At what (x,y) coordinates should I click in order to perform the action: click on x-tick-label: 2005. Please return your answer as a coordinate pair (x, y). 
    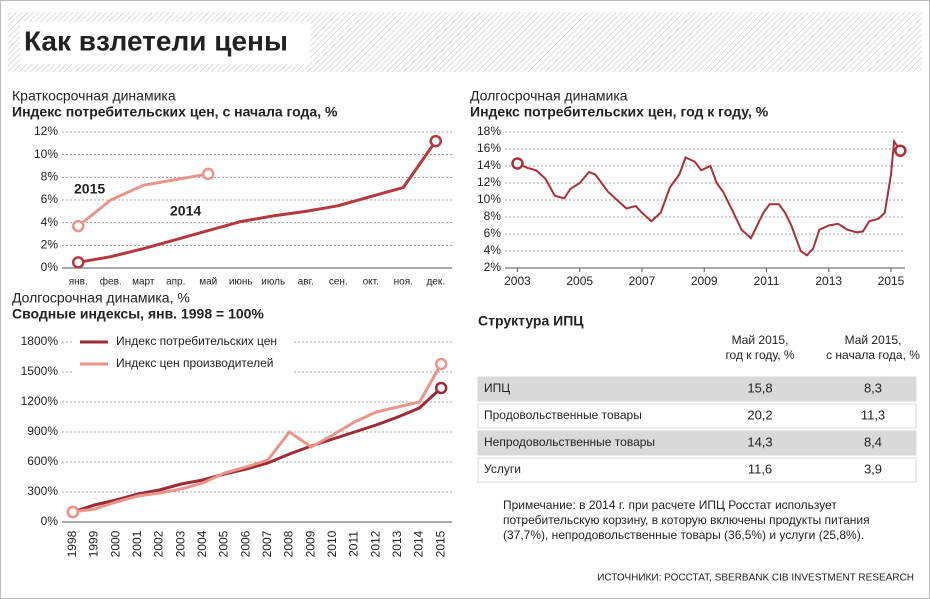
    Looking at the image, I should click on (579, 281).